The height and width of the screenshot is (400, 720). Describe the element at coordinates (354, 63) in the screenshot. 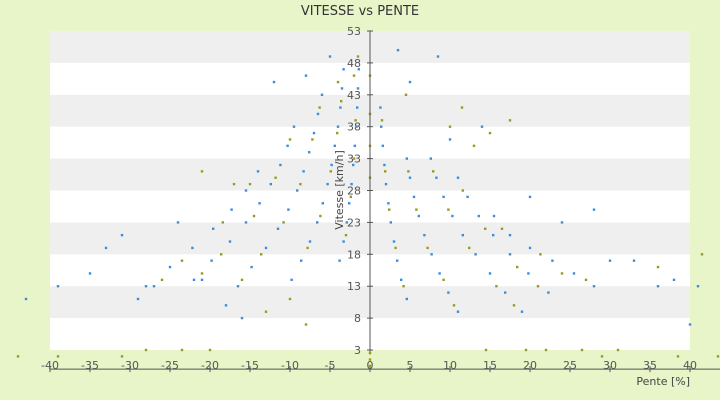

I see `y-tick-label: 48` at that location.